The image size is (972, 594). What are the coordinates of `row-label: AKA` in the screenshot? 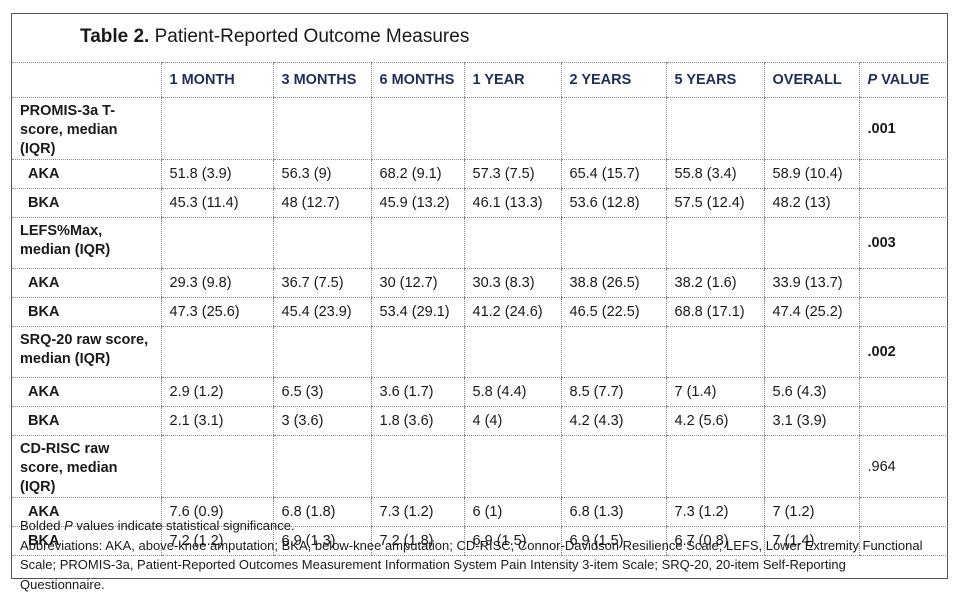 It's located at (86, 174).